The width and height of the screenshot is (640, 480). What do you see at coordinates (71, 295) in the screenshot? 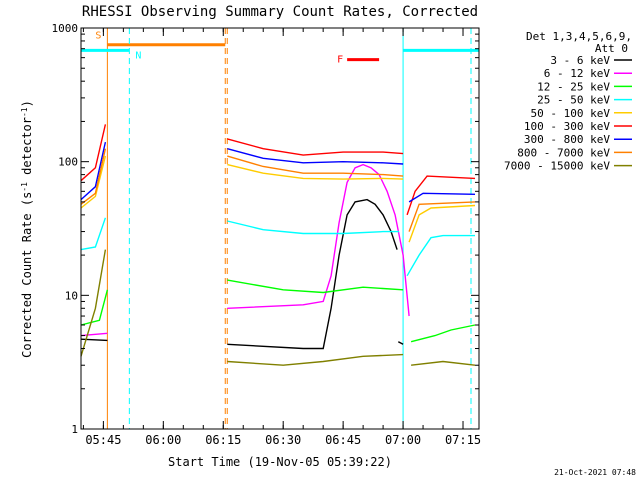
I see `y-tick-label: 10` at bounding box center [71, 295].